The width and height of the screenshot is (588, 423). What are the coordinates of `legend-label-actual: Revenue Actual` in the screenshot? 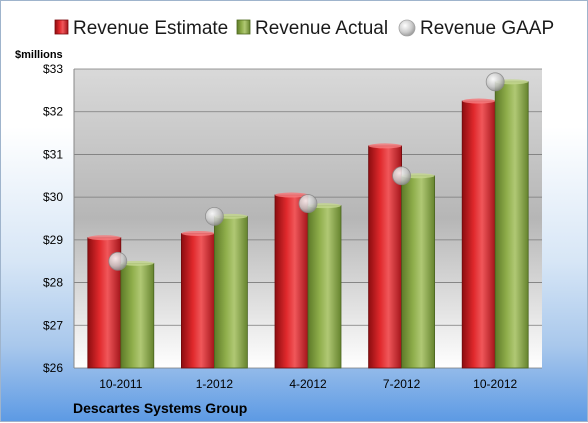 It's located at (321, 28).